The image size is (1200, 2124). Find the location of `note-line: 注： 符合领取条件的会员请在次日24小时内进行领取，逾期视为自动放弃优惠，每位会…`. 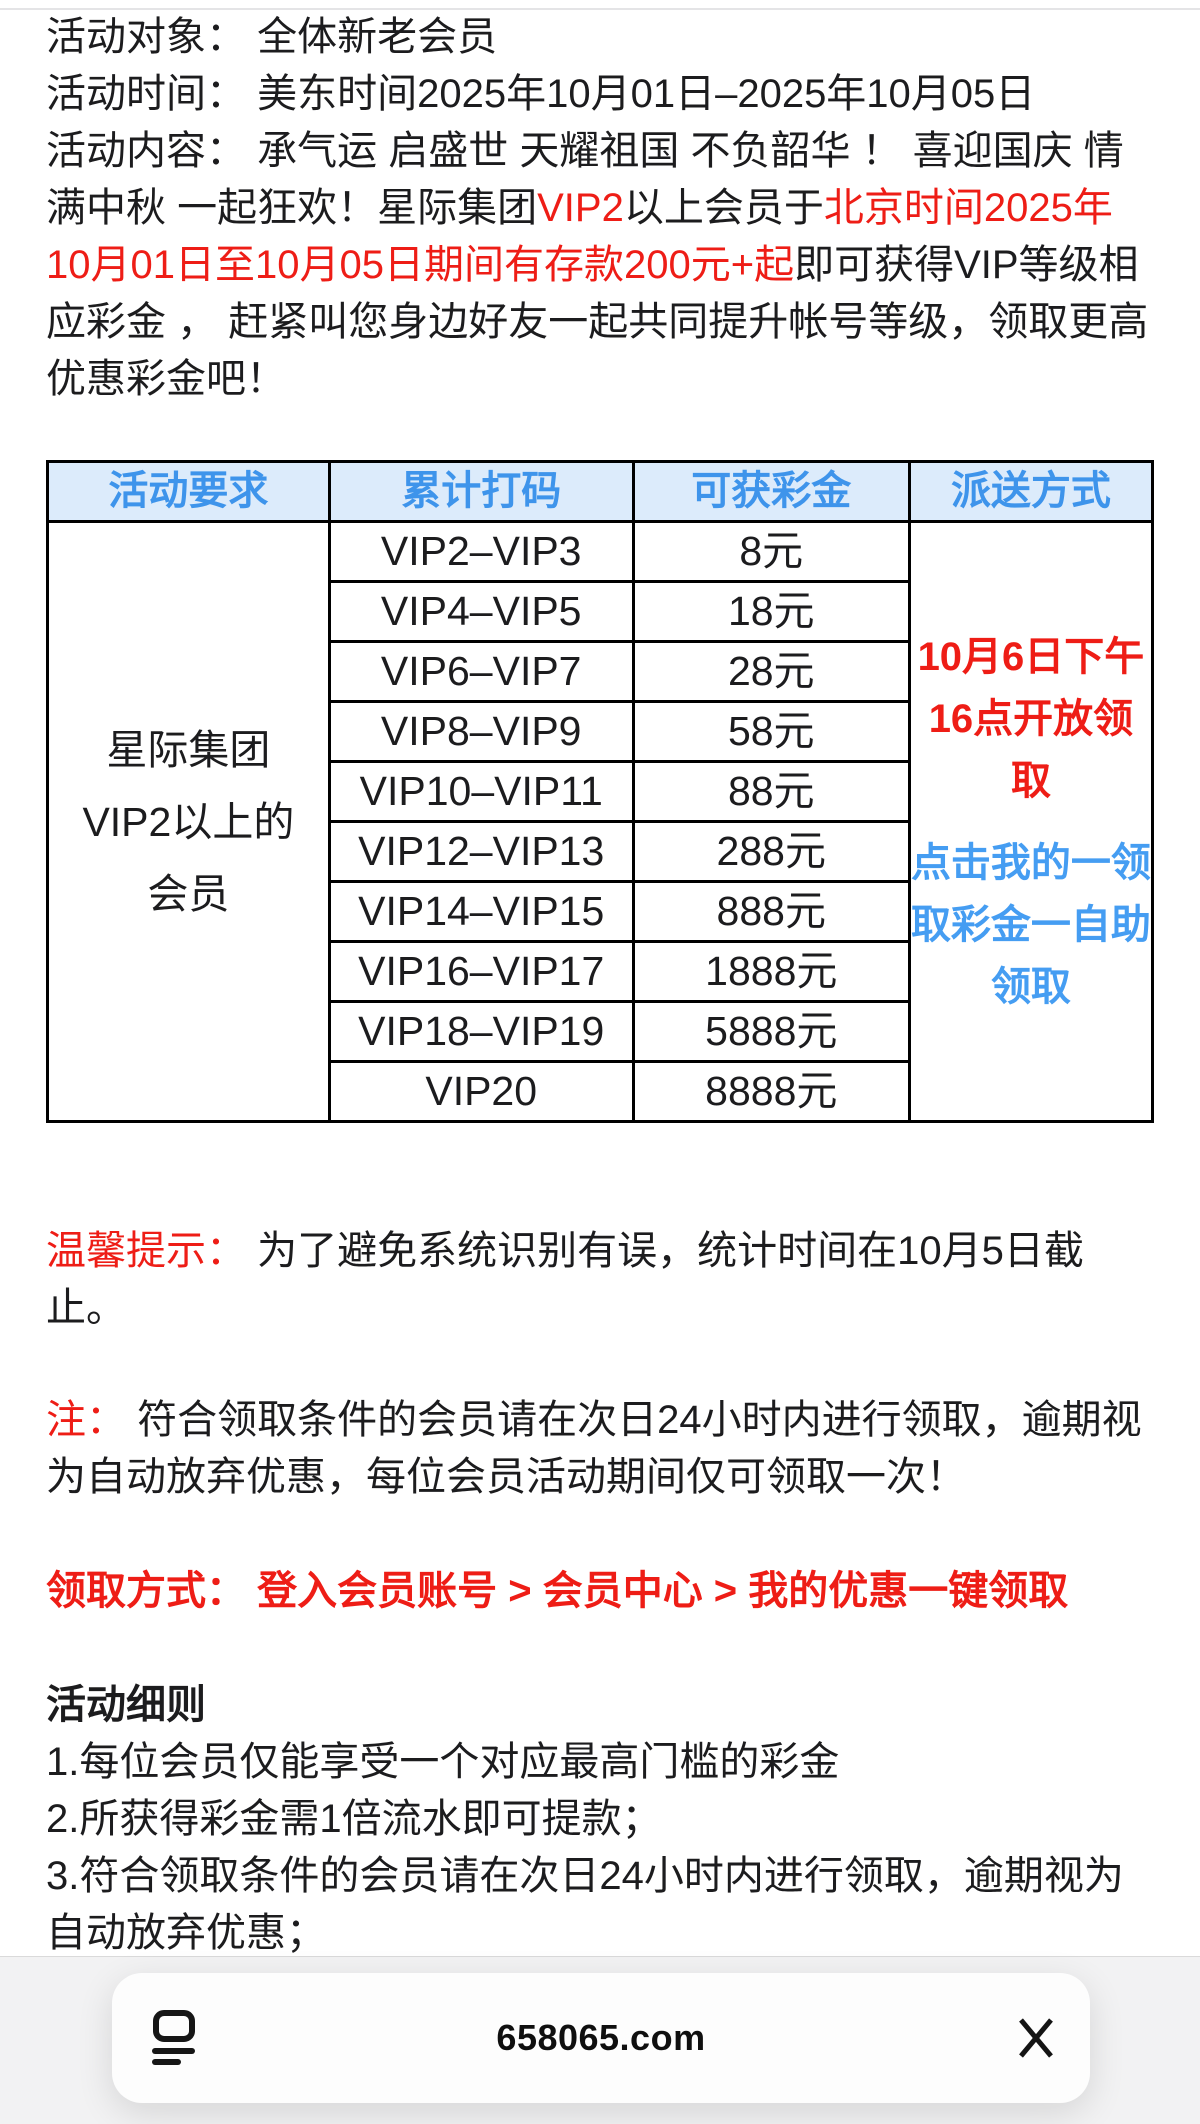

note-line: 注： 符合领取条件的会员请在次日24小时内进行领取，逾期视为自动放弃优惠，每位会… is located at coordinates (600, 1449).